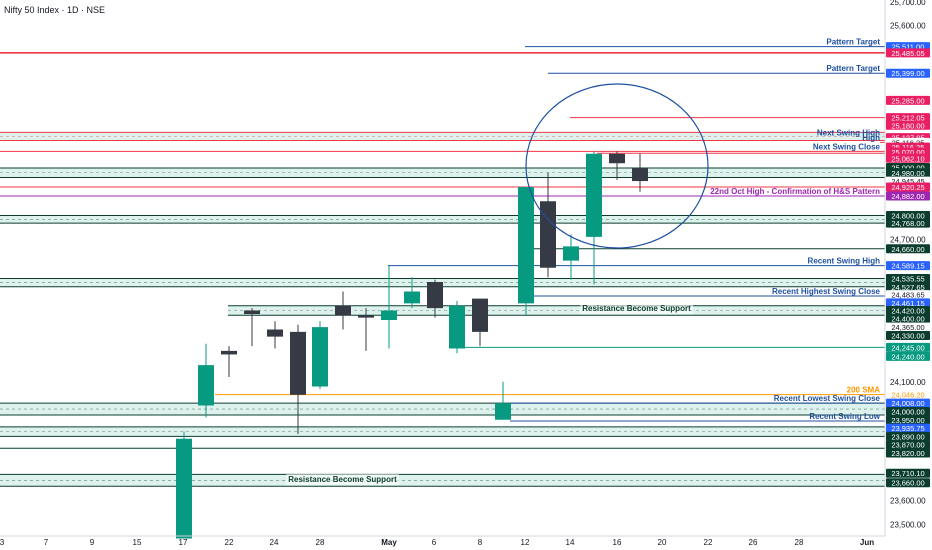 The image size is (932, 550). Describe the element at coordinates (434, 542) in the screenshot. I see `time-tick: 6` at that location.